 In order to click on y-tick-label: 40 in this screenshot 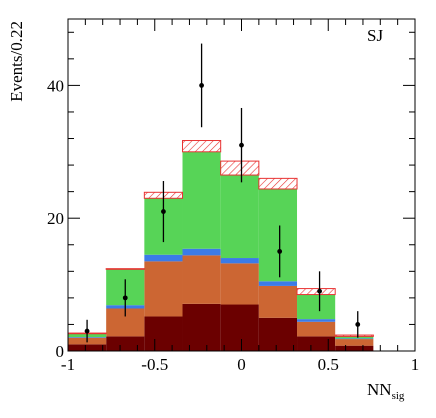, I will do `click(55, 85)`.